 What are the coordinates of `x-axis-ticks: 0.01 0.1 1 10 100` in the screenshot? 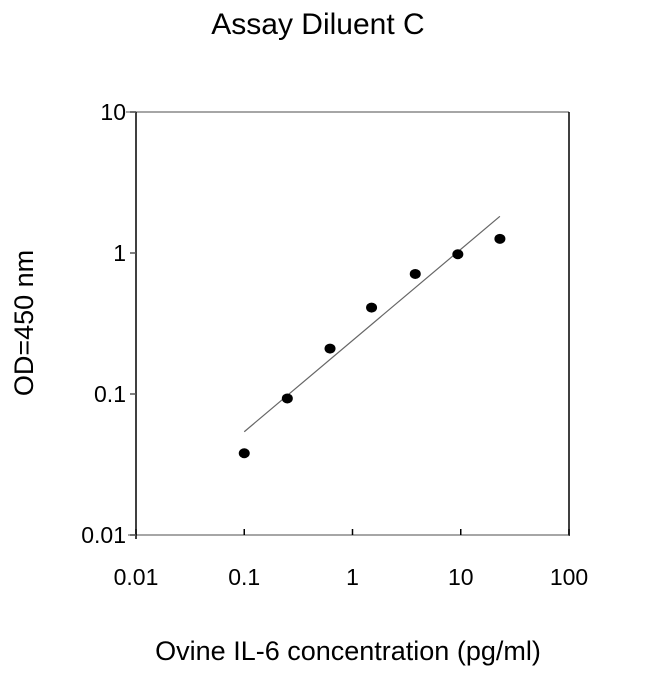 It's located at (351, 559).